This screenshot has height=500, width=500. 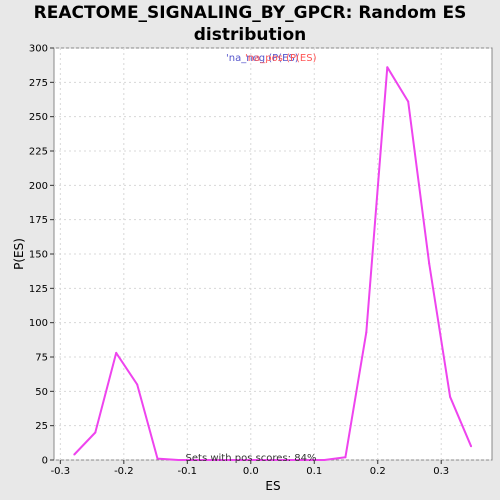 I want to click on legend-entry-na-neg: 'na_neg (P(ES), so click(x=262, y=58).